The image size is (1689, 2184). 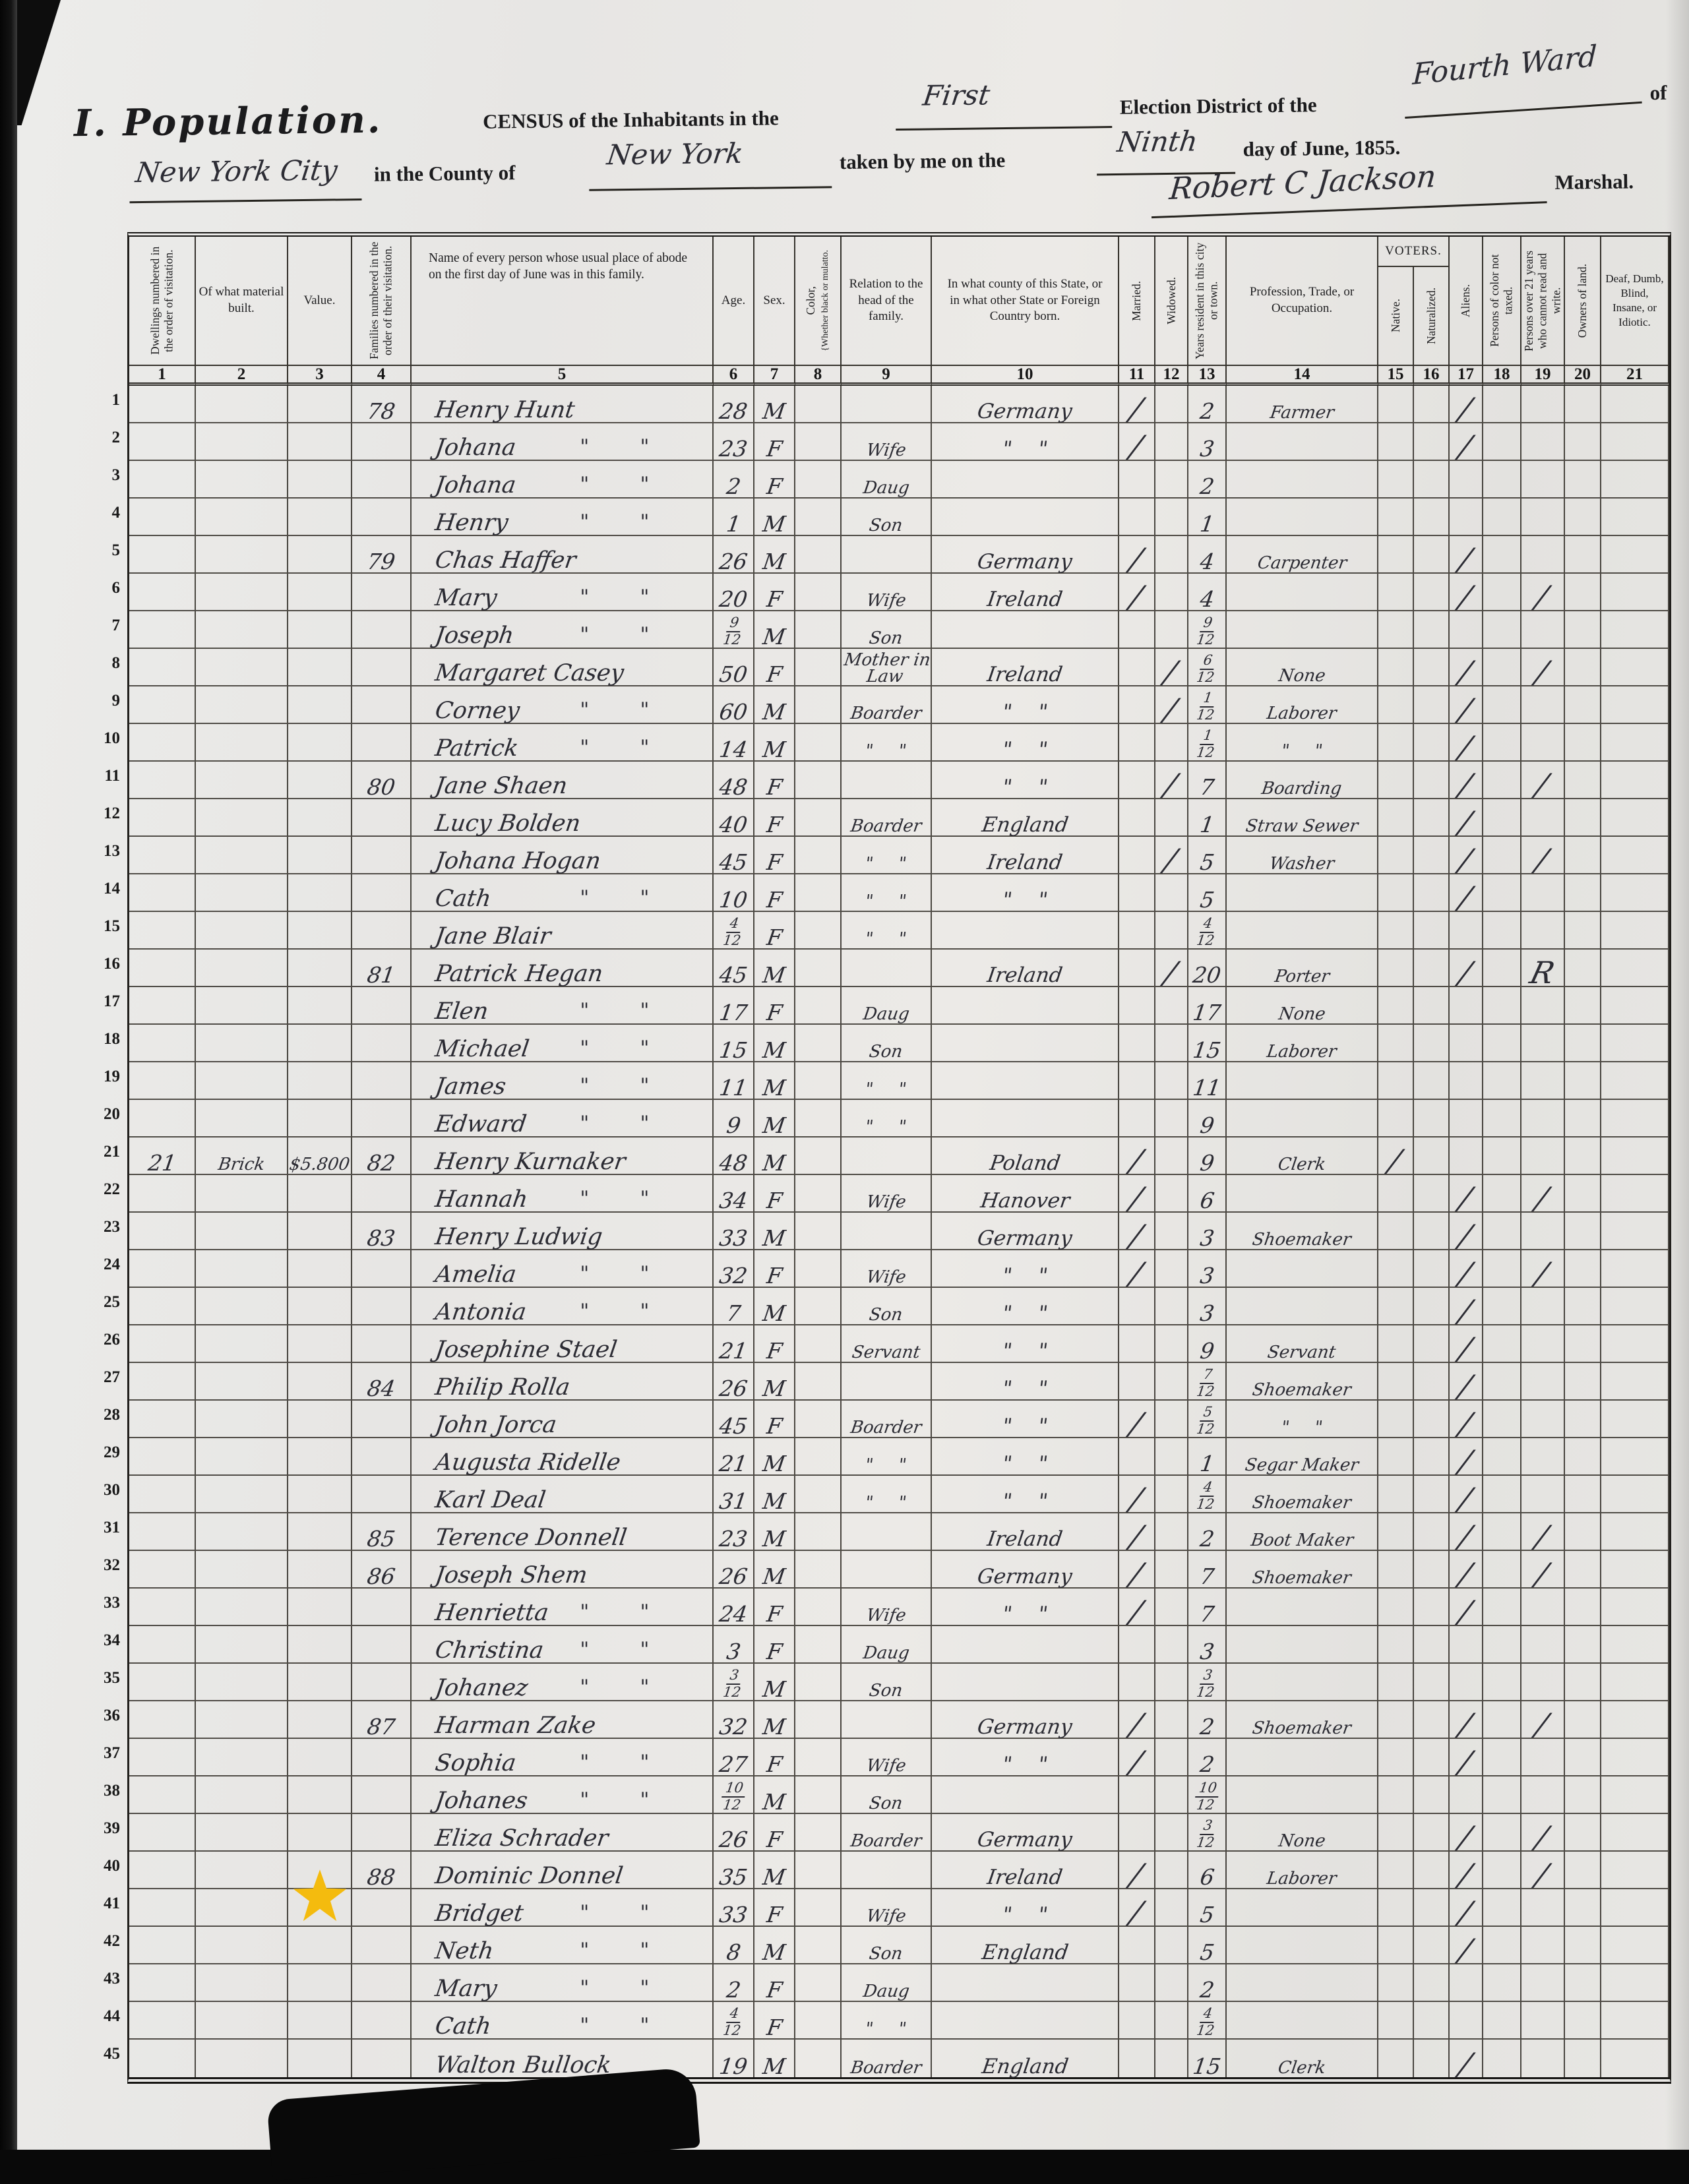 I want to click on row-number: 17, so click(x=112, y=1001).